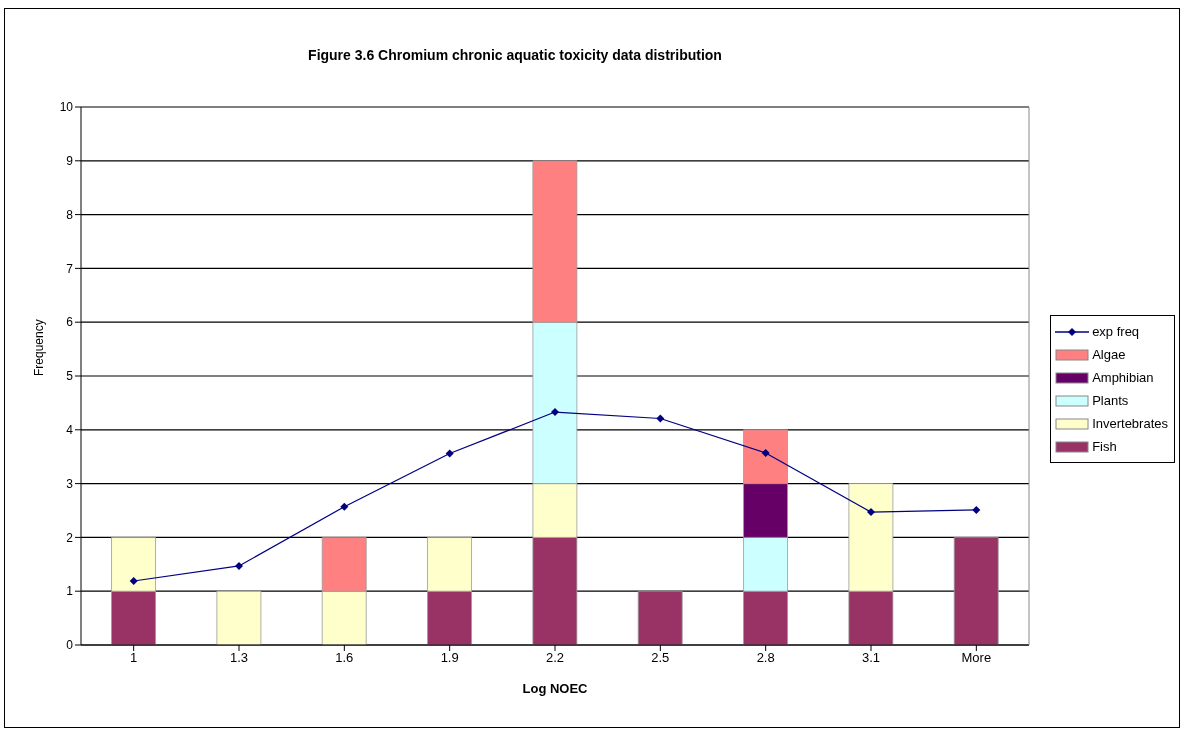  I want to click on legend-label: exp freq, so click(1116, 331).